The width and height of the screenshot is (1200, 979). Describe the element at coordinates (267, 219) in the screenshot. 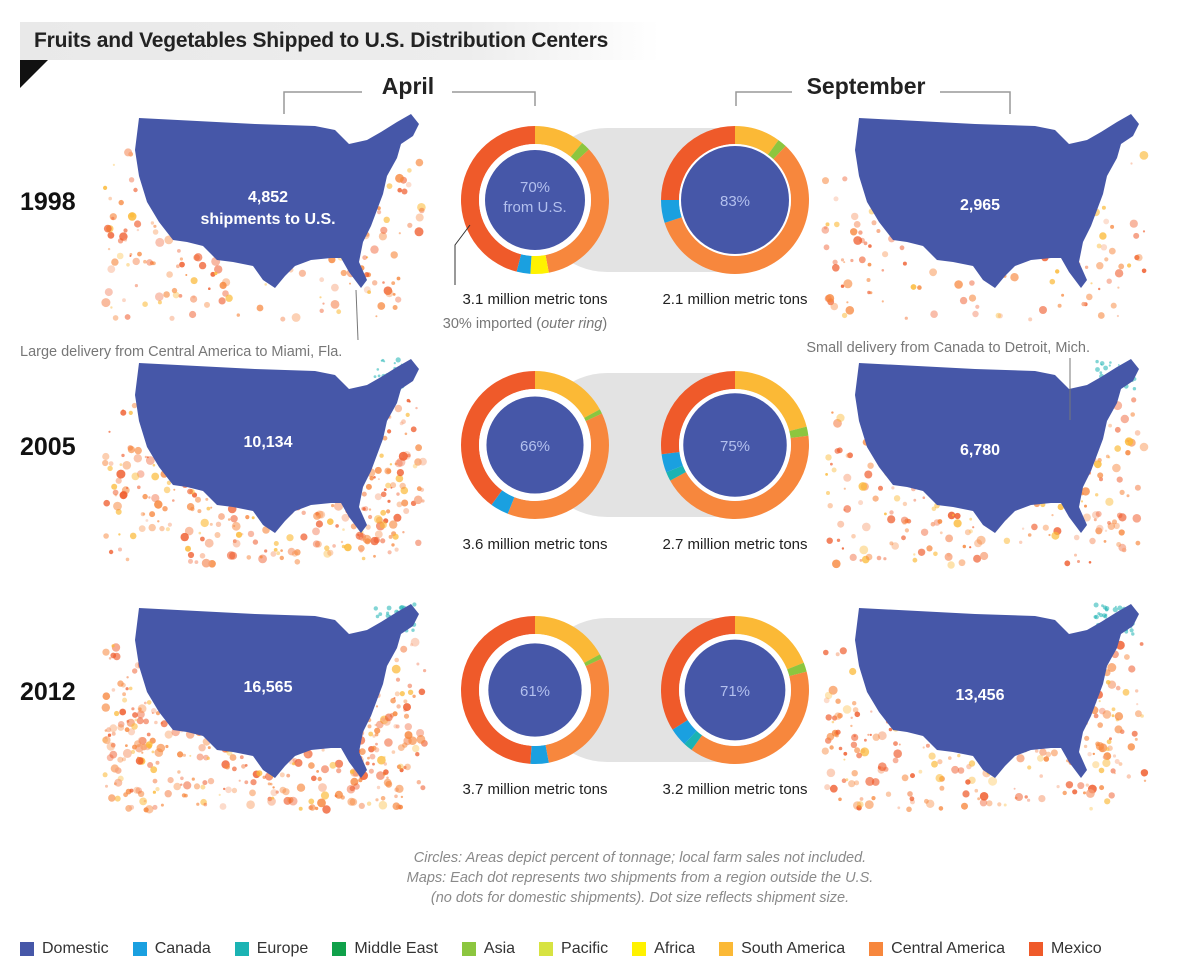

I see `april-shipments-suffix: shipments to U.S.` at that location.